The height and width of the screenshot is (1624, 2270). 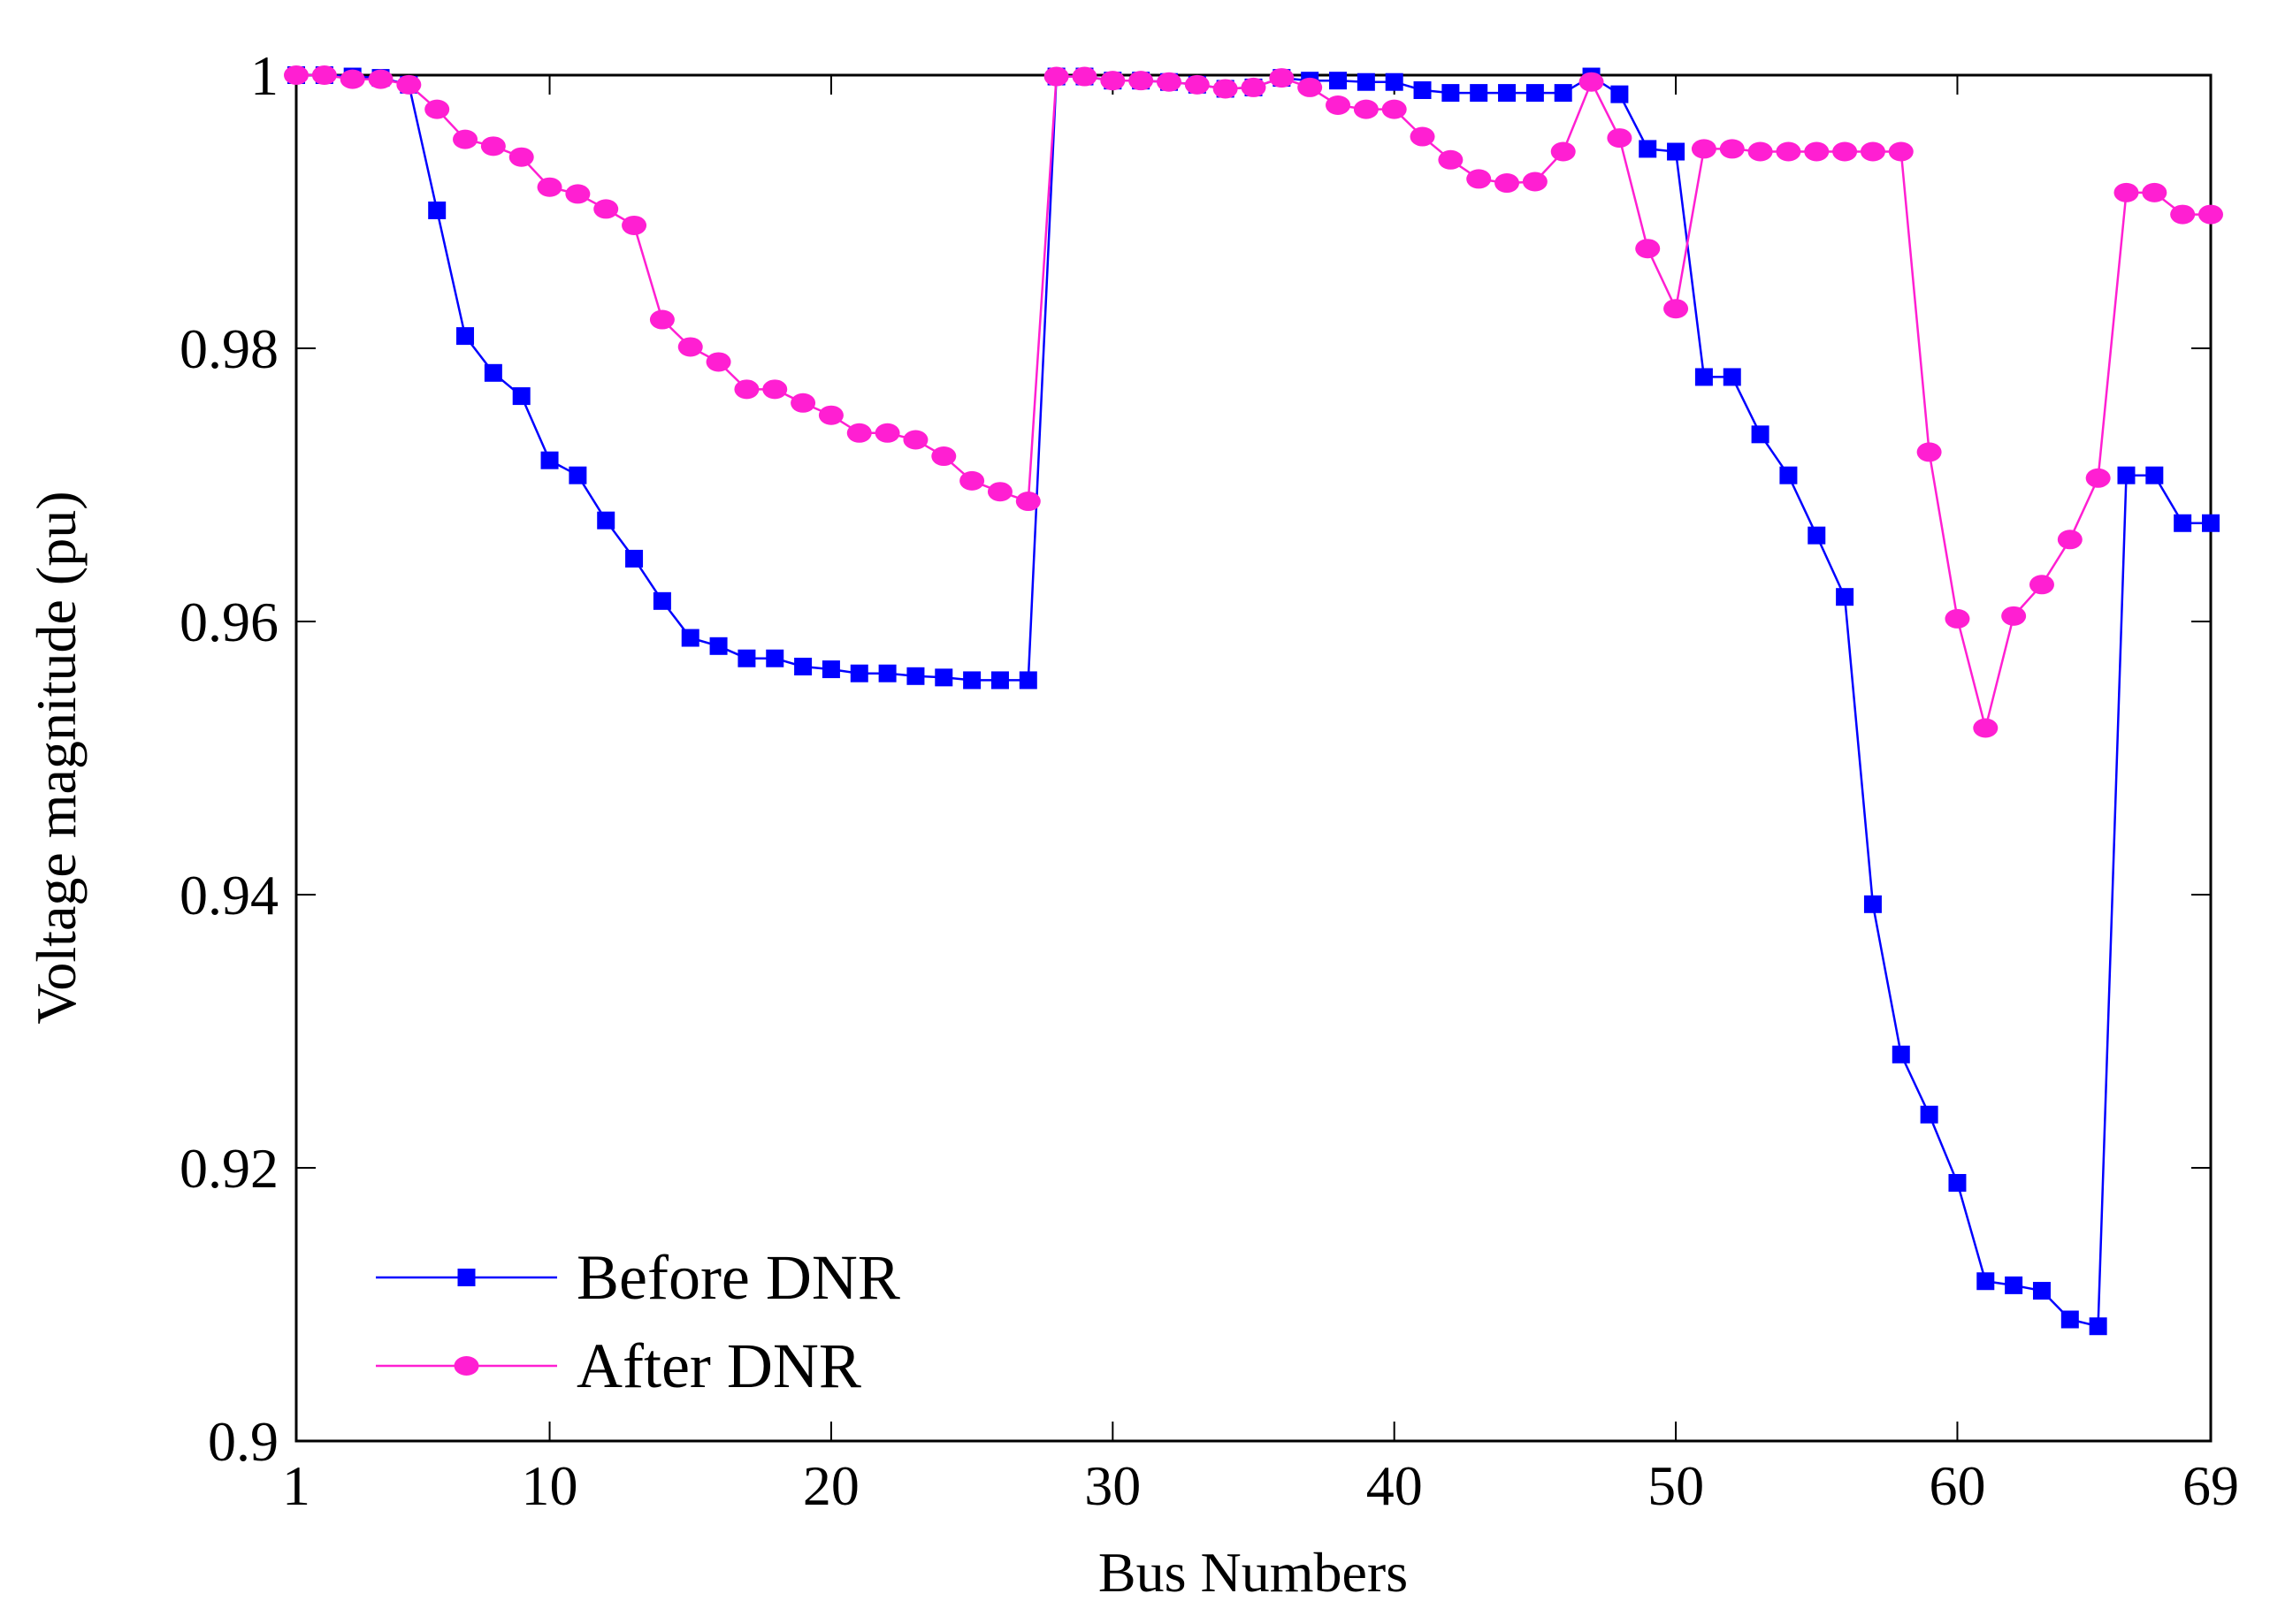 I want to click on y-tick-label: 0.98, so click(x=230, y=348).